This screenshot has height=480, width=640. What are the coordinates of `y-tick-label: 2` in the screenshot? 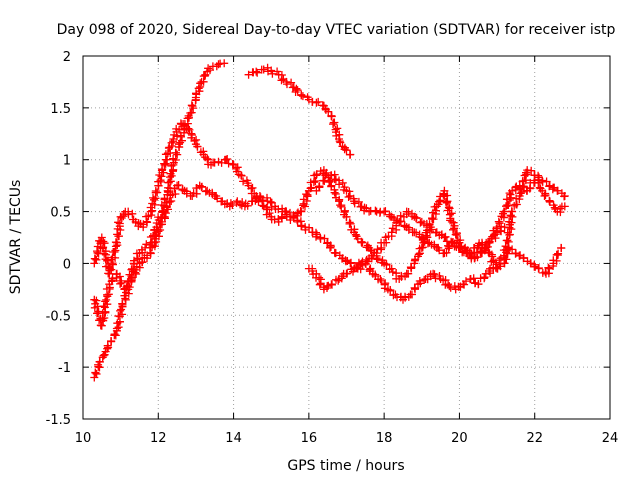 It's located at (67, 57).